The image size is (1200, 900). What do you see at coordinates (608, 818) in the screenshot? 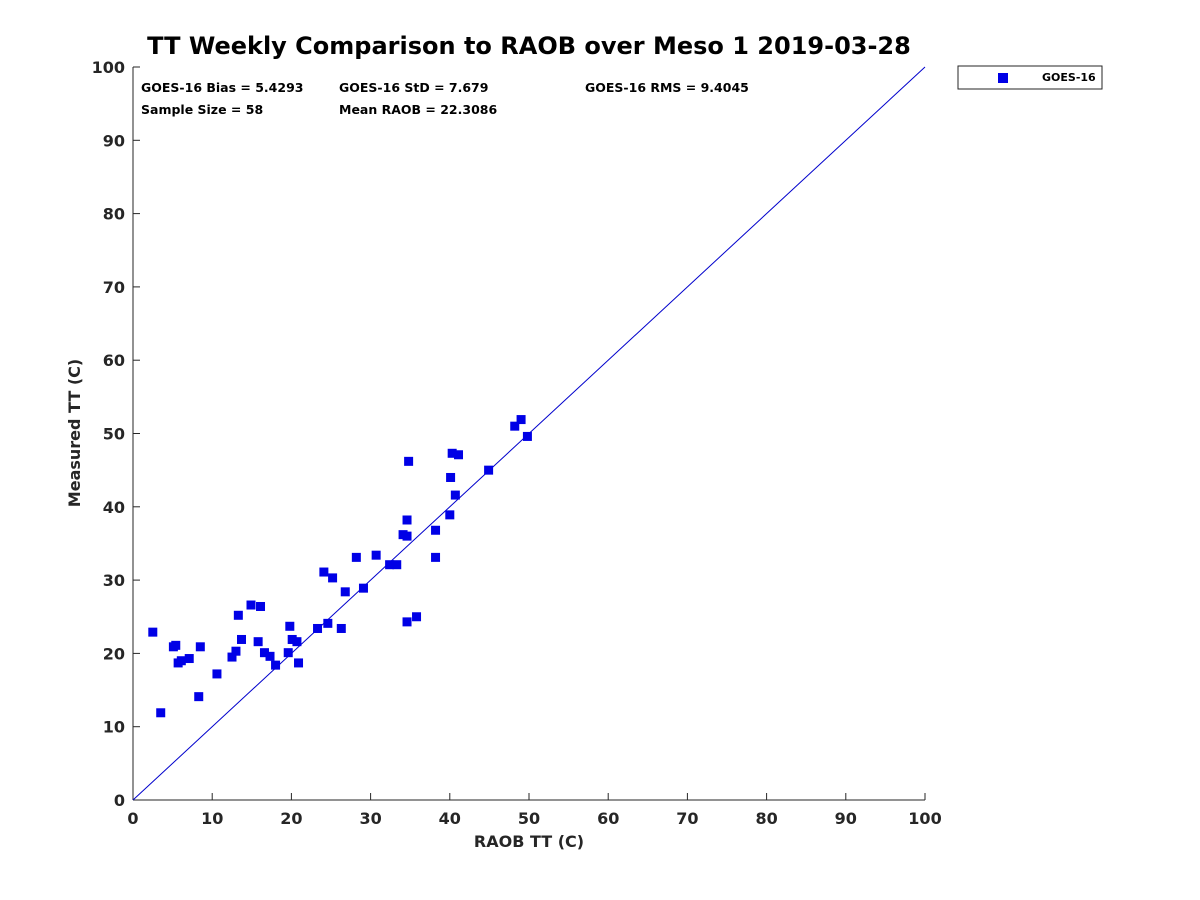
I see `x-tick-label: 60` at bounding box center [608, 818].